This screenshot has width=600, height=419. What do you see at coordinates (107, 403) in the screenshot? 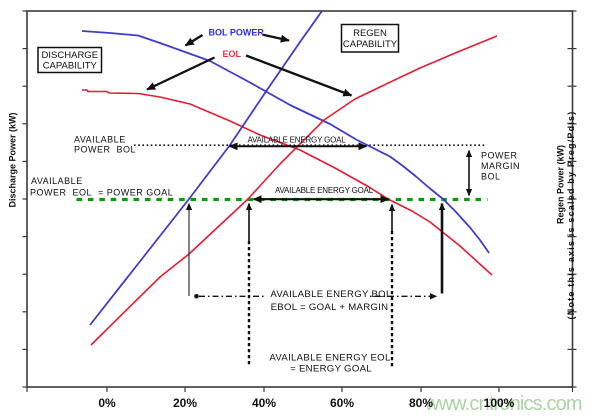
I see `svg-text: 0%` at bounding box center [107, 403].